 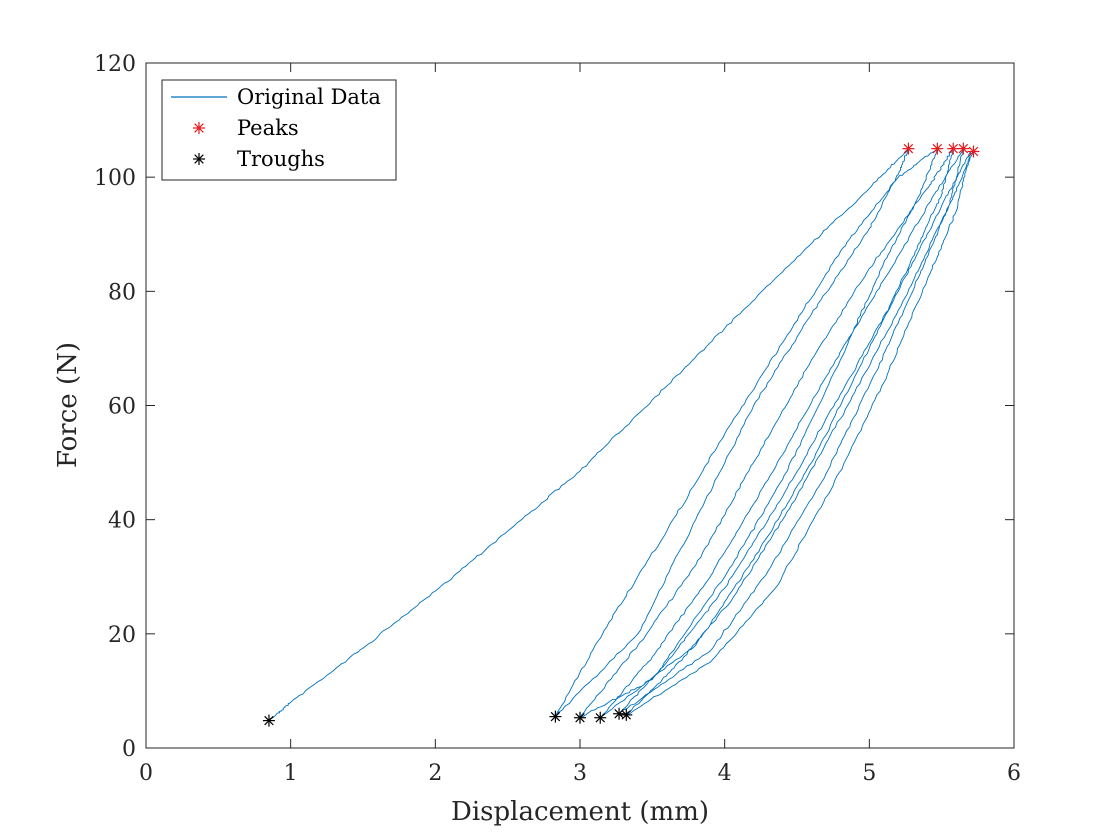 What do you see at coordinates (146, 773) in the screenshot?
I see `x-tick-label: 0` at bounding box center [146, 773].